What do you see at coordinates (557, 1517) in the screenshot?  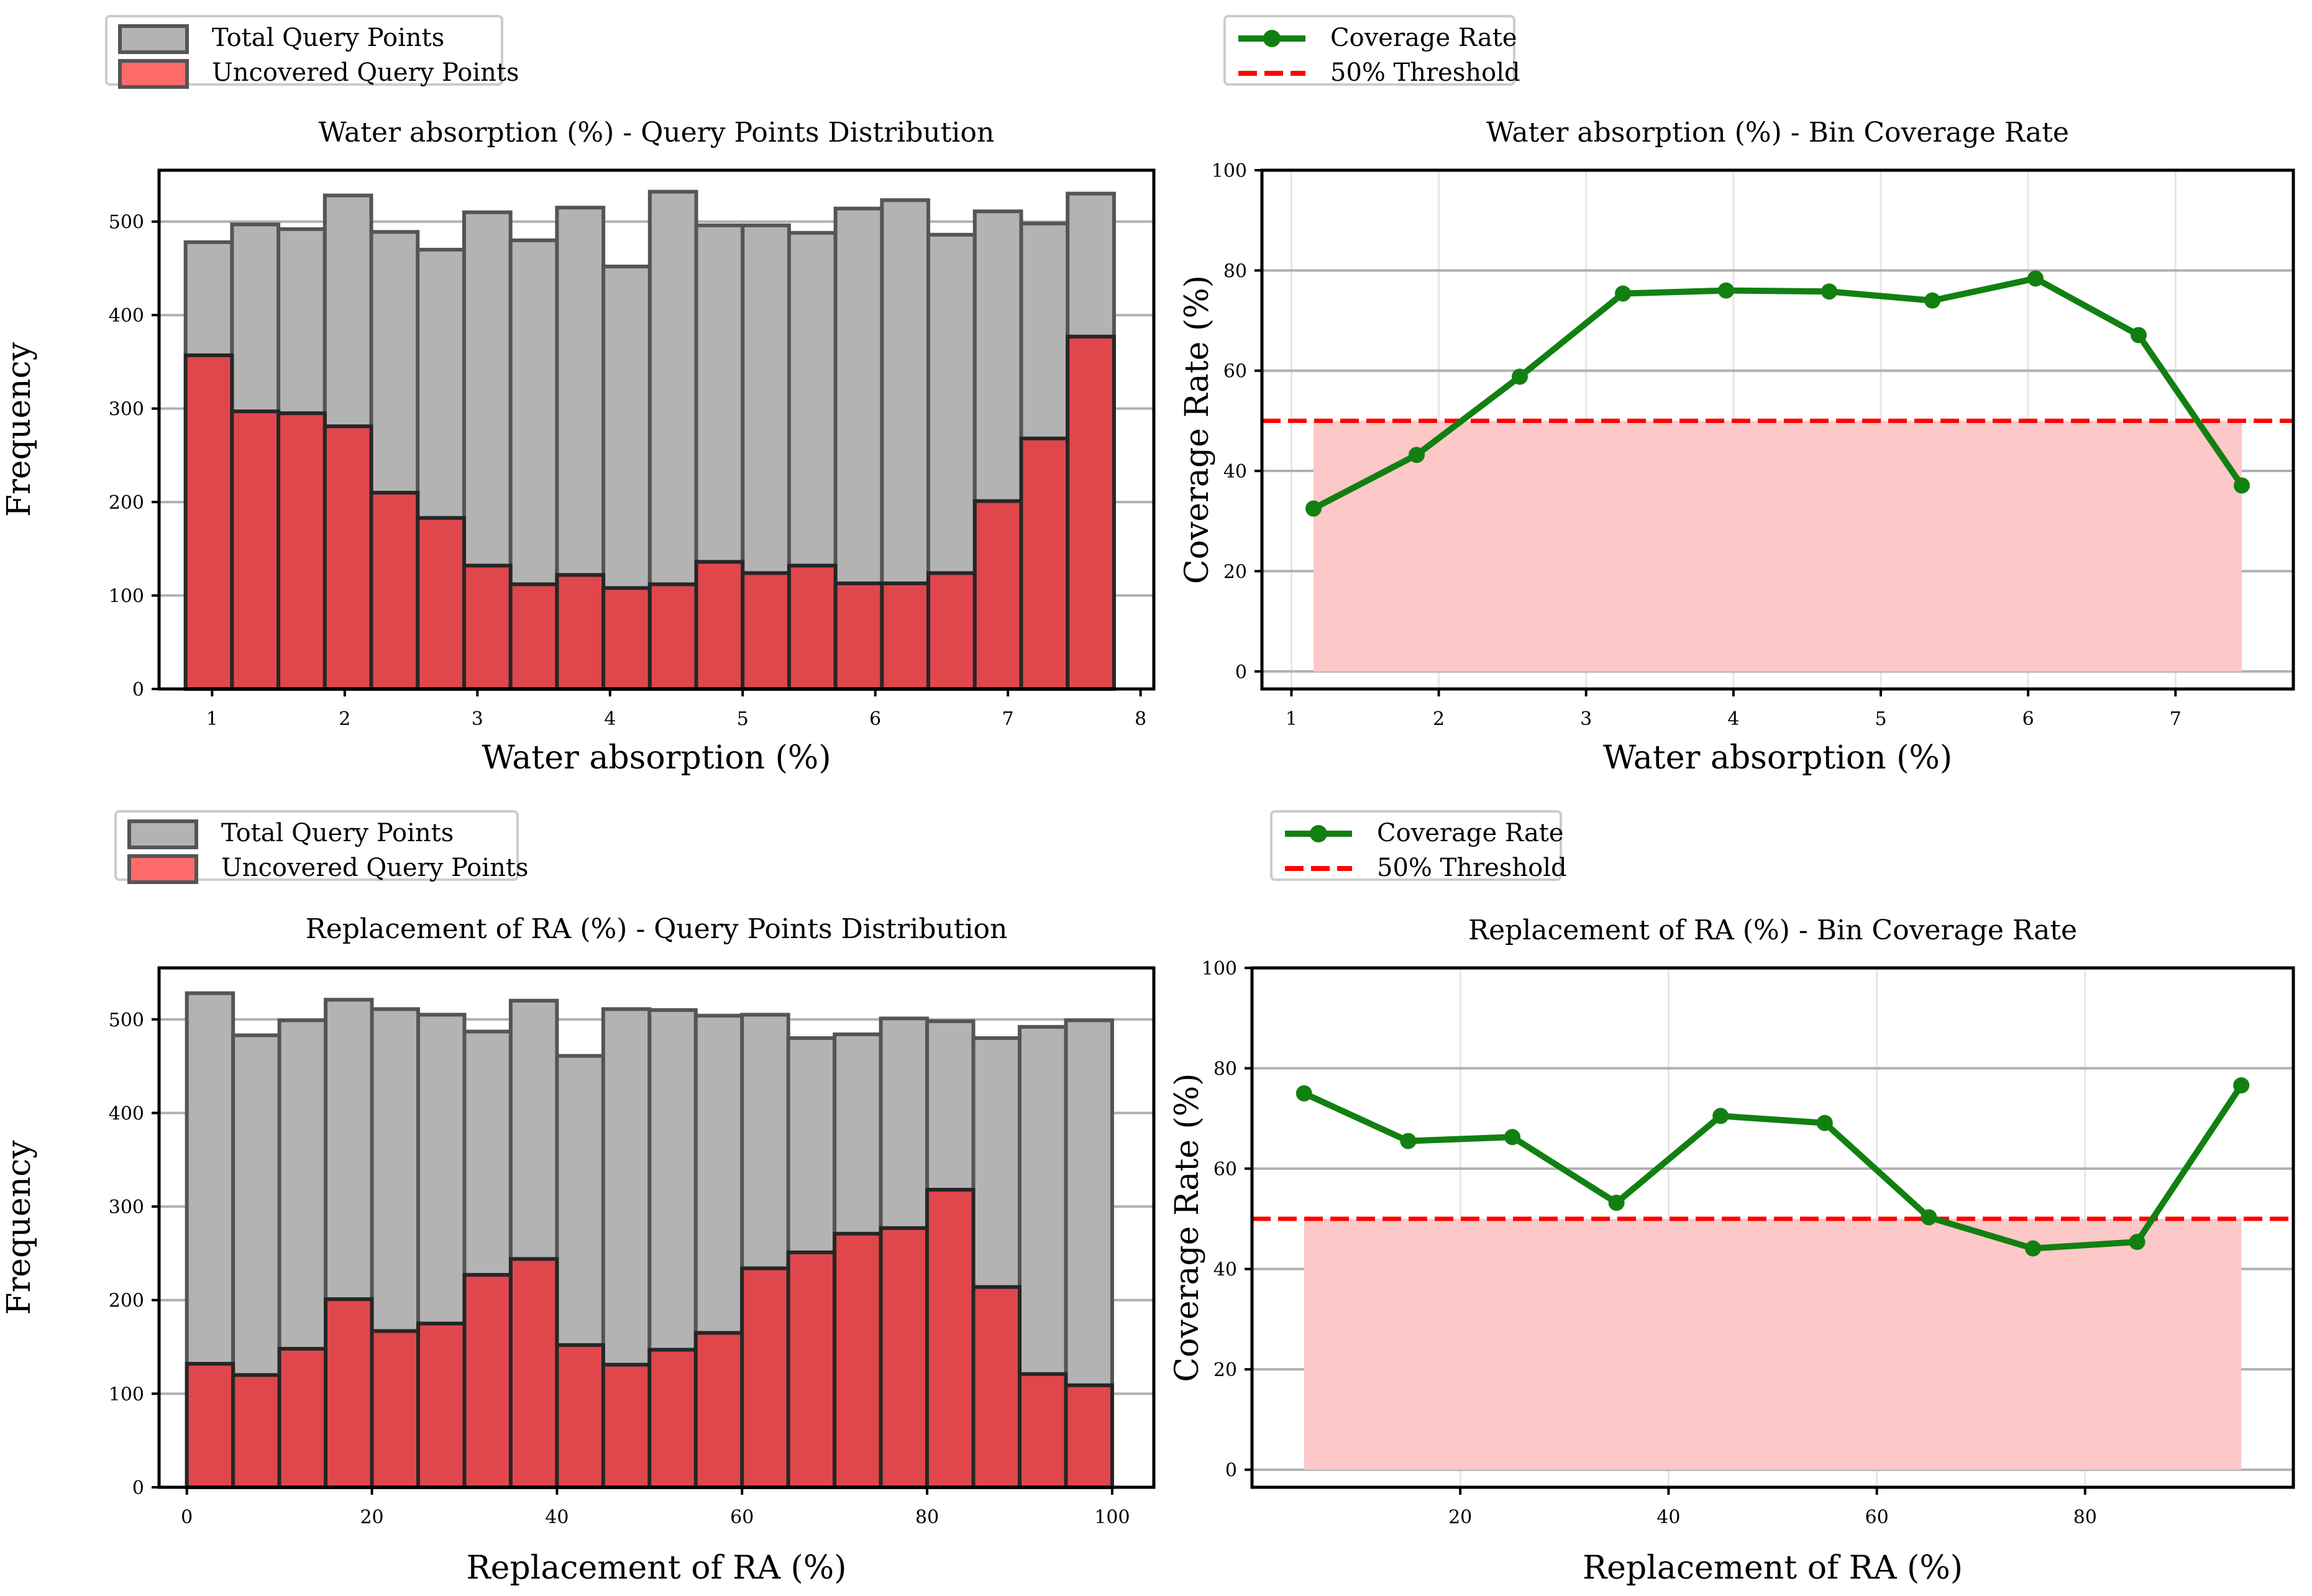 I see `x-tick-label: 40` at bounding box center [557, 1517].